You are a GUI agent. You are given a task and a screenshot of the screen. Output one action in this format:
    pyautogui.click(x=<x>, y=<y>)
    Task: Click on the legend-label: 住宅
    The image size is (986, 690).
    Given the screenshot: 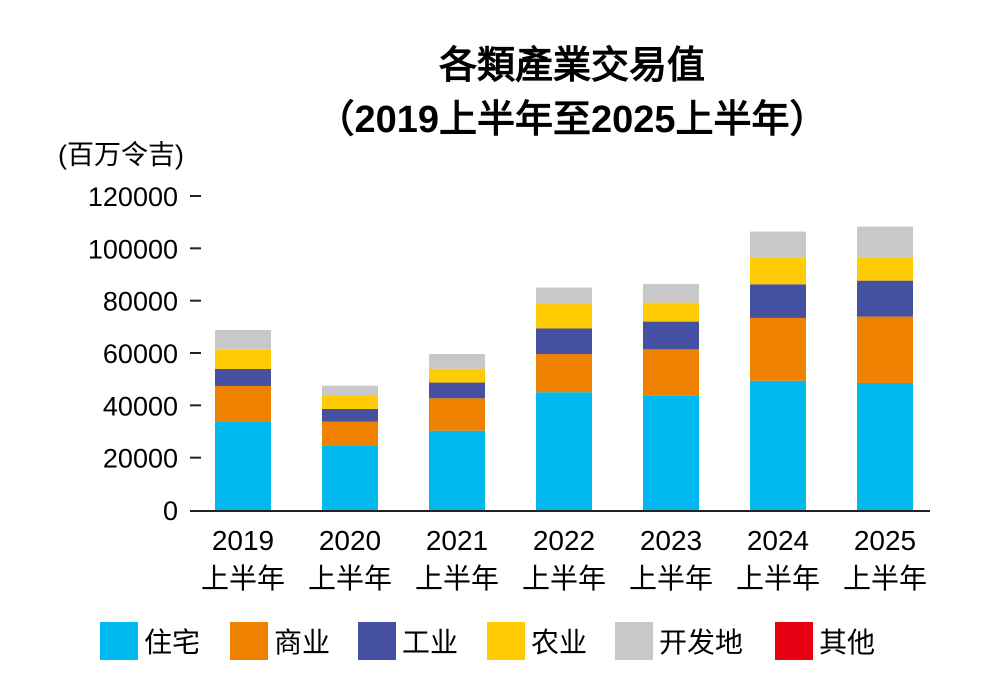 What is the action you would take?
    pyautogui.click(x=172, y=642)
    